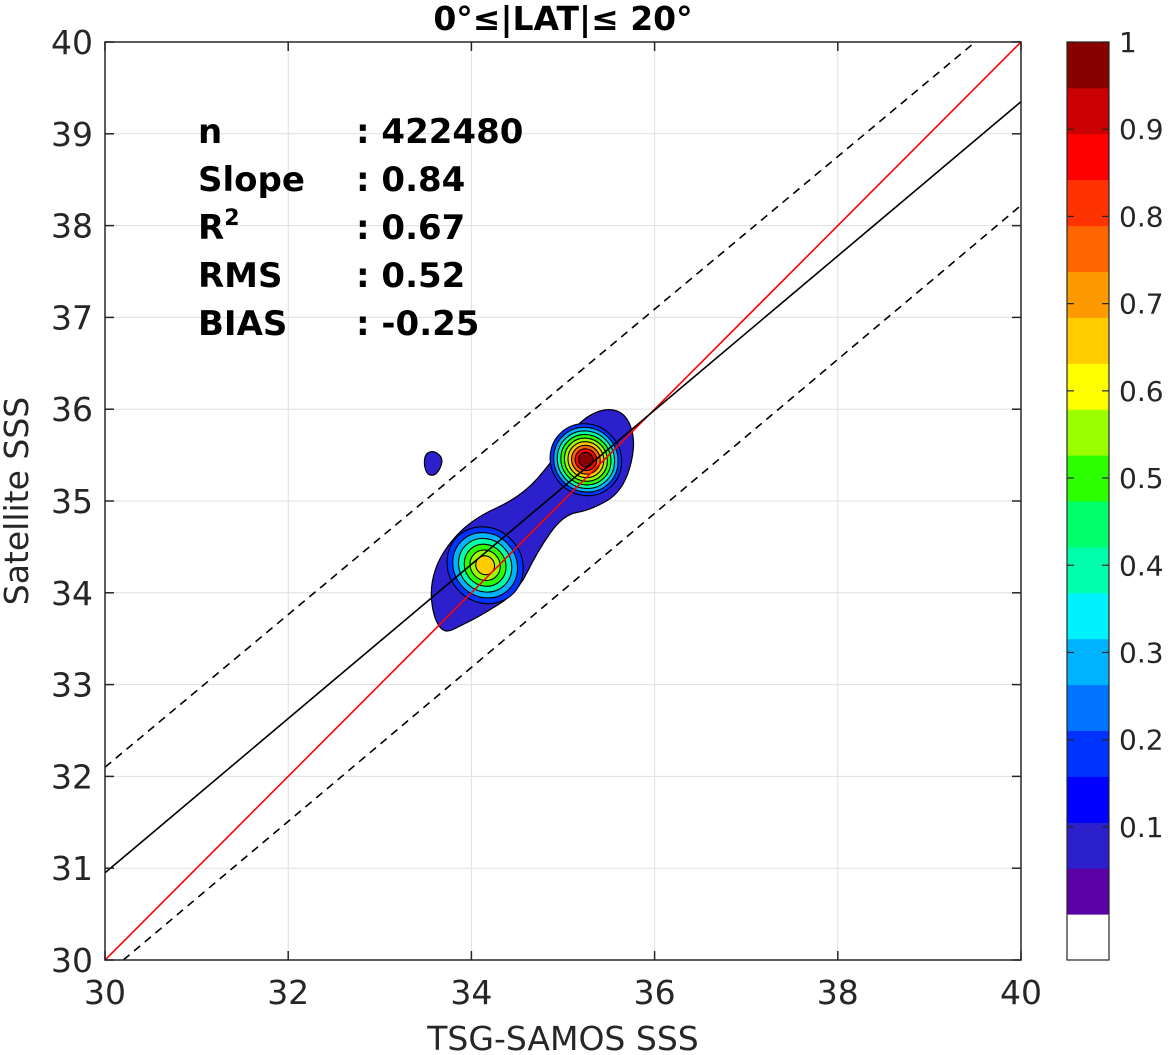 Image resolution: width=1172 pixels, height=1055 pixels. What do you see at coordinates (838, 992) in the screenshot?
I see `x-tick-label: 38` at bounding box center [838, 992].